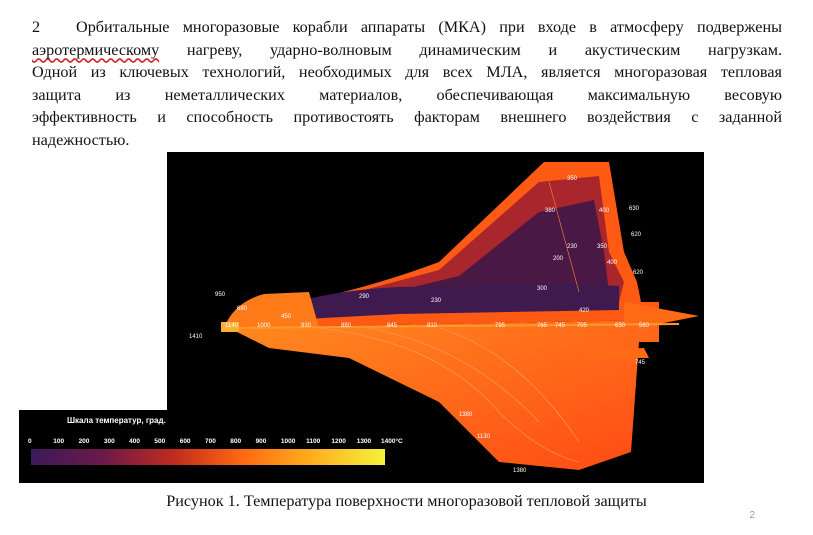  Describe the element at coordinates (451, 326) in the screenshot. I see `centerline` at that location.